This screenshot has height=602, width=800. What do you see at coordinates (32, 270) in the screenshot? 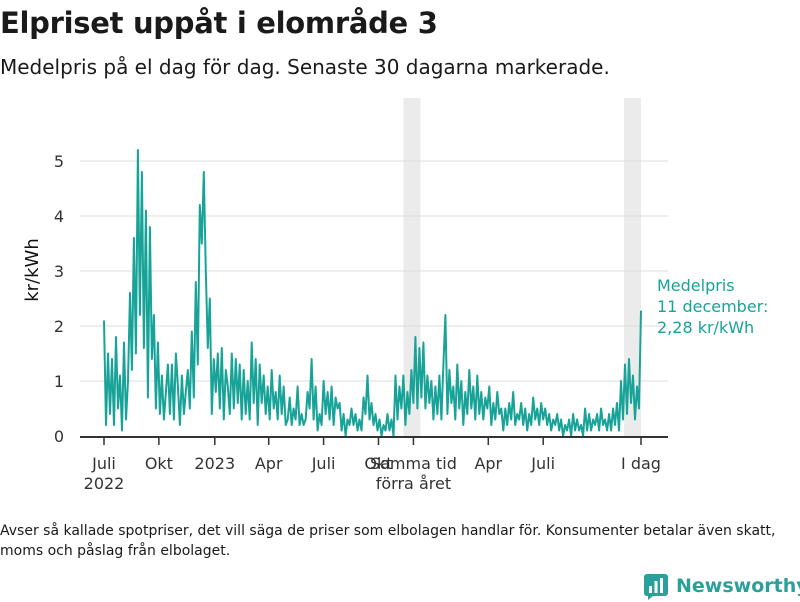
I see `y-axis-label: kr/kWh` at bounding box center [32, 270].